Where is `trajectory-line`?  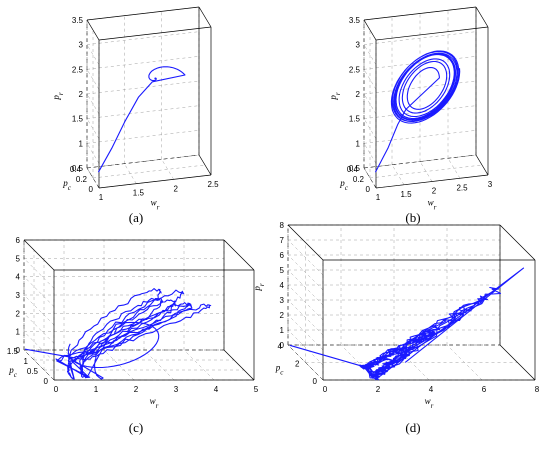
trajectory-line is located at coordinates (141, 119).